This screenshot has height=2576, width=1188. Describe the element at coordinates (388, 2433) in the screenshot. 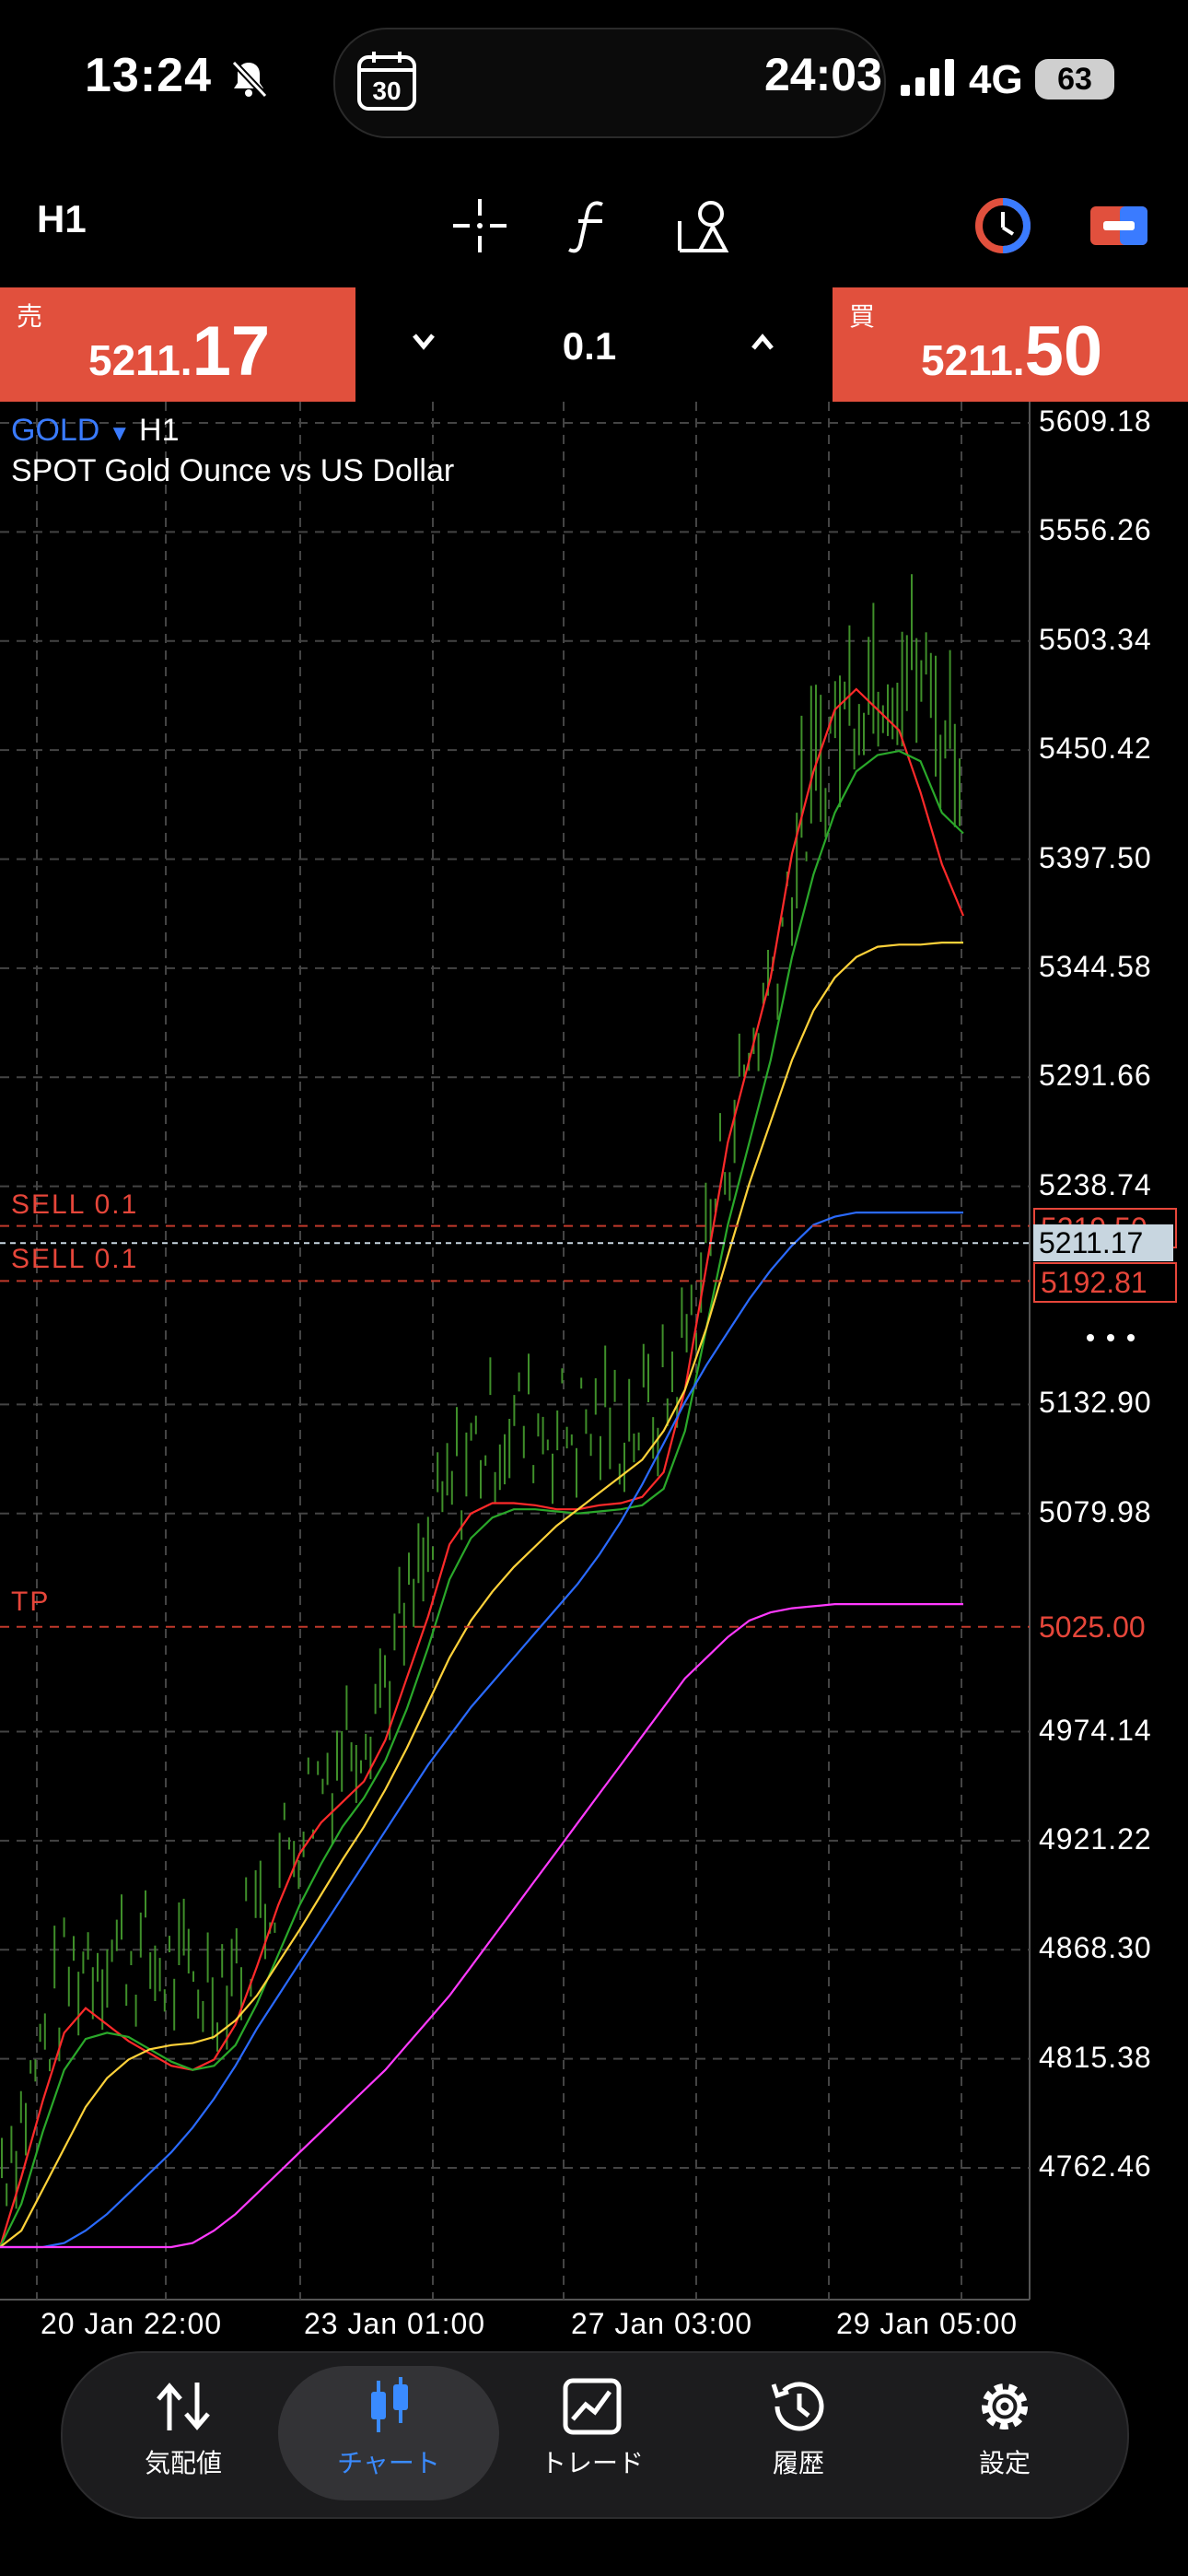

I see `tab-chart: チャート` at that location.